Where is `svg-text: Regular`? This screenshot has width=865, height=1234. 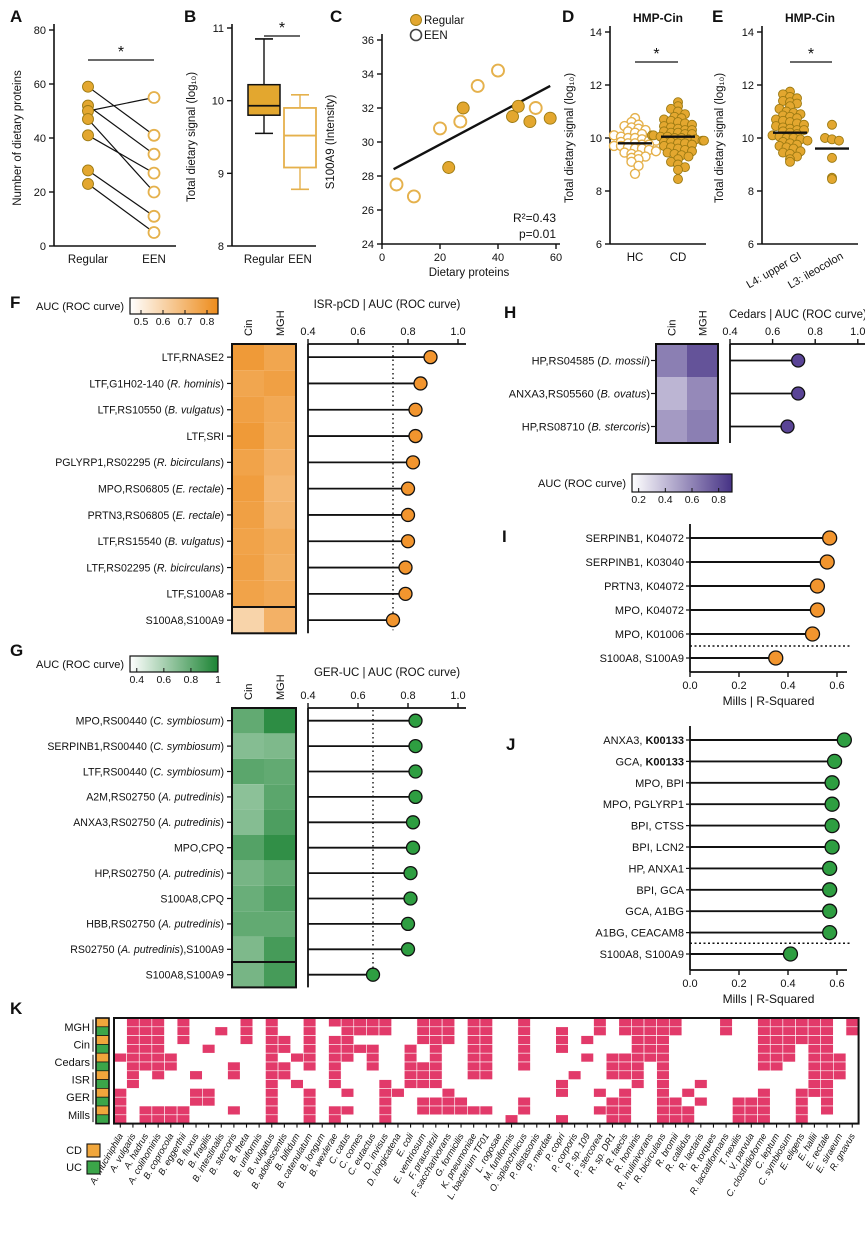 svg-text: Regular is located at coordinates (88, 260).